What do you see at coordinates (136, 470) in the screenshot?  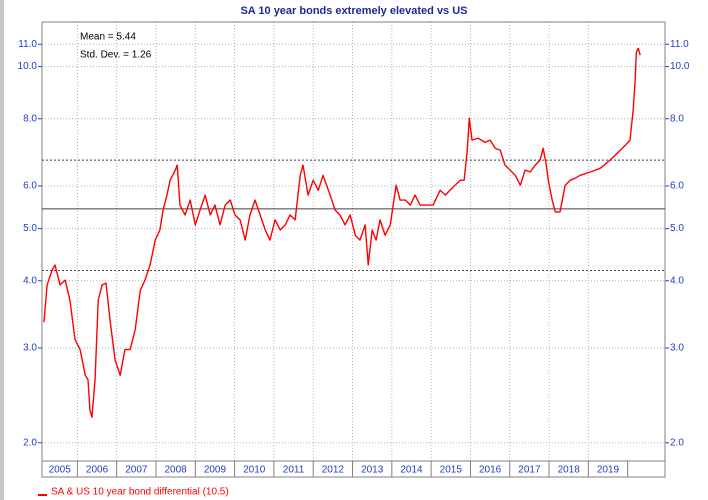 I see `x-tick-label: 2007` at bounding box center [136, 470].